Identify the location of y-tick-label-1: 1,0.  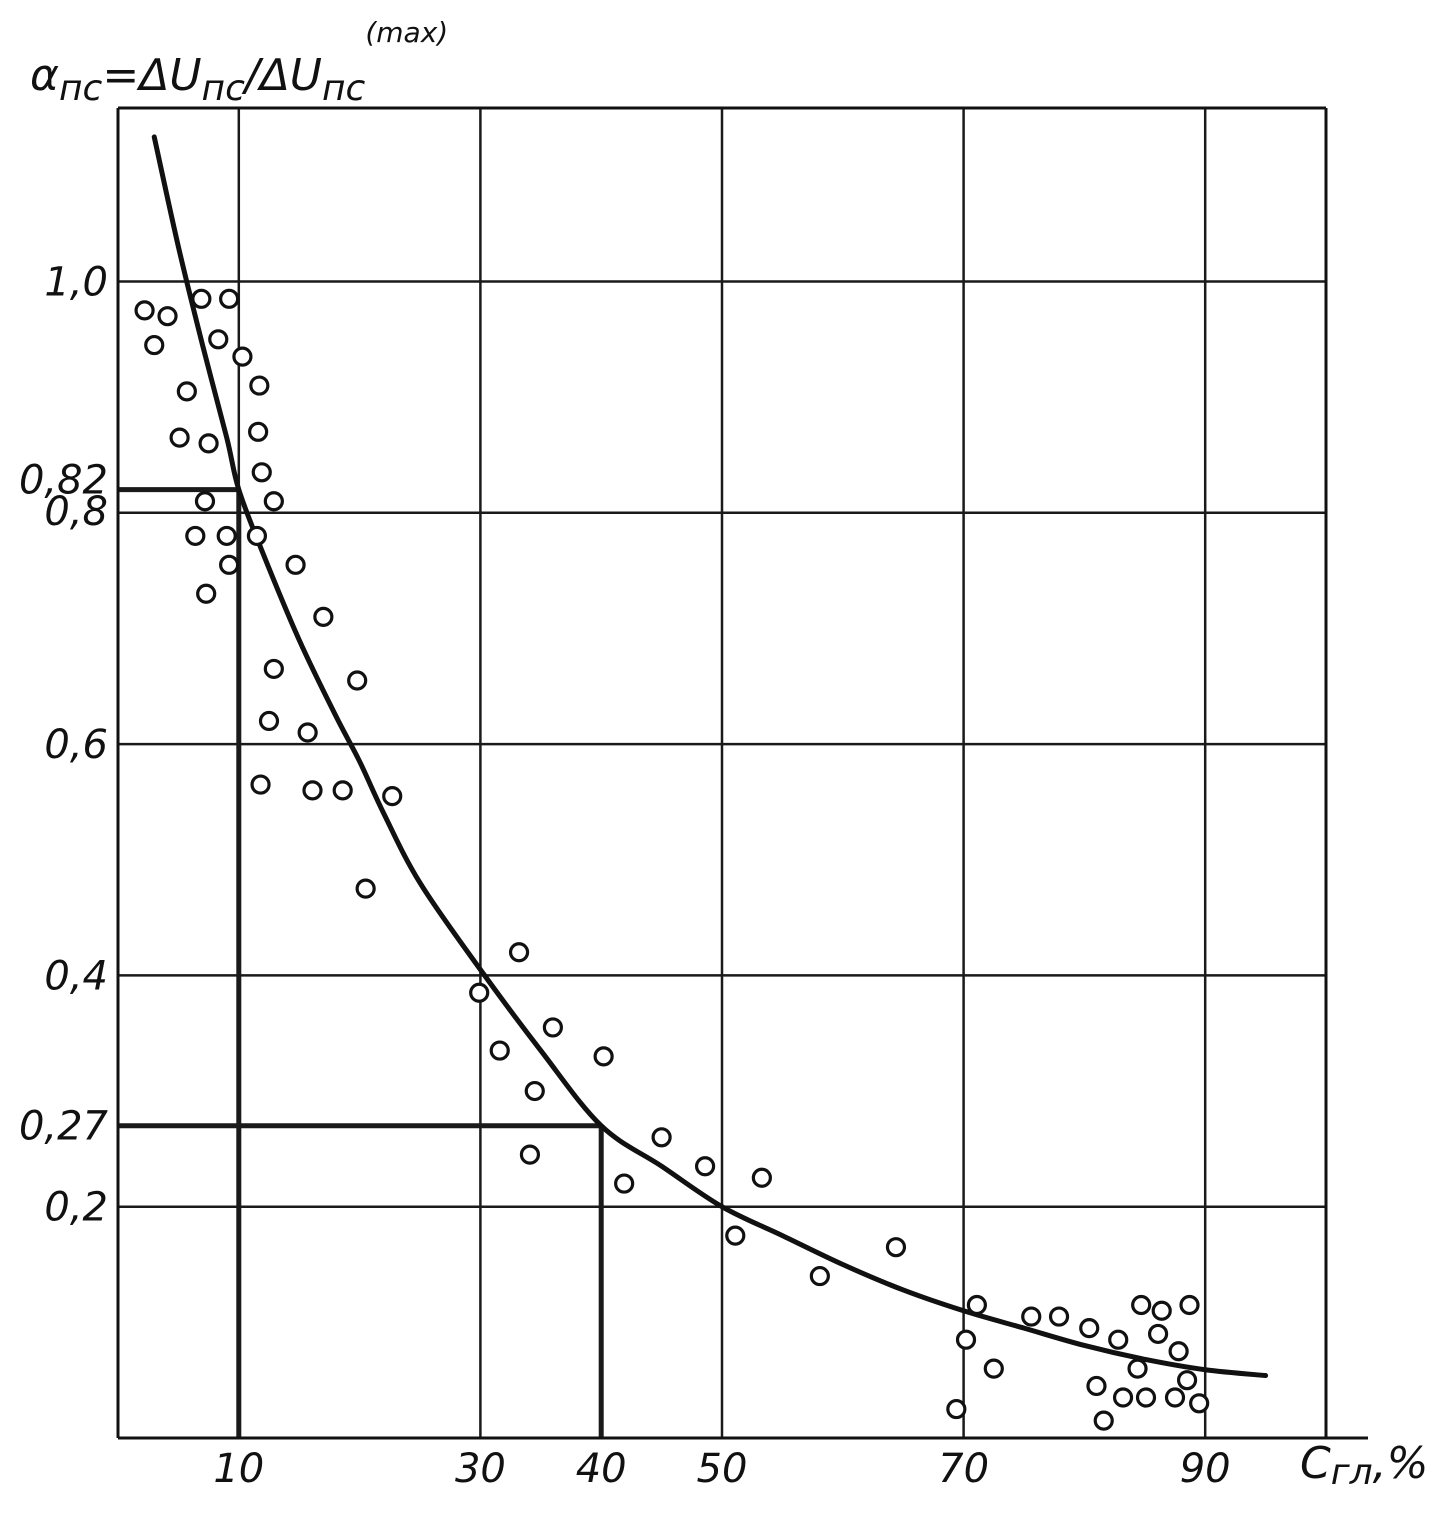
(76, 282).